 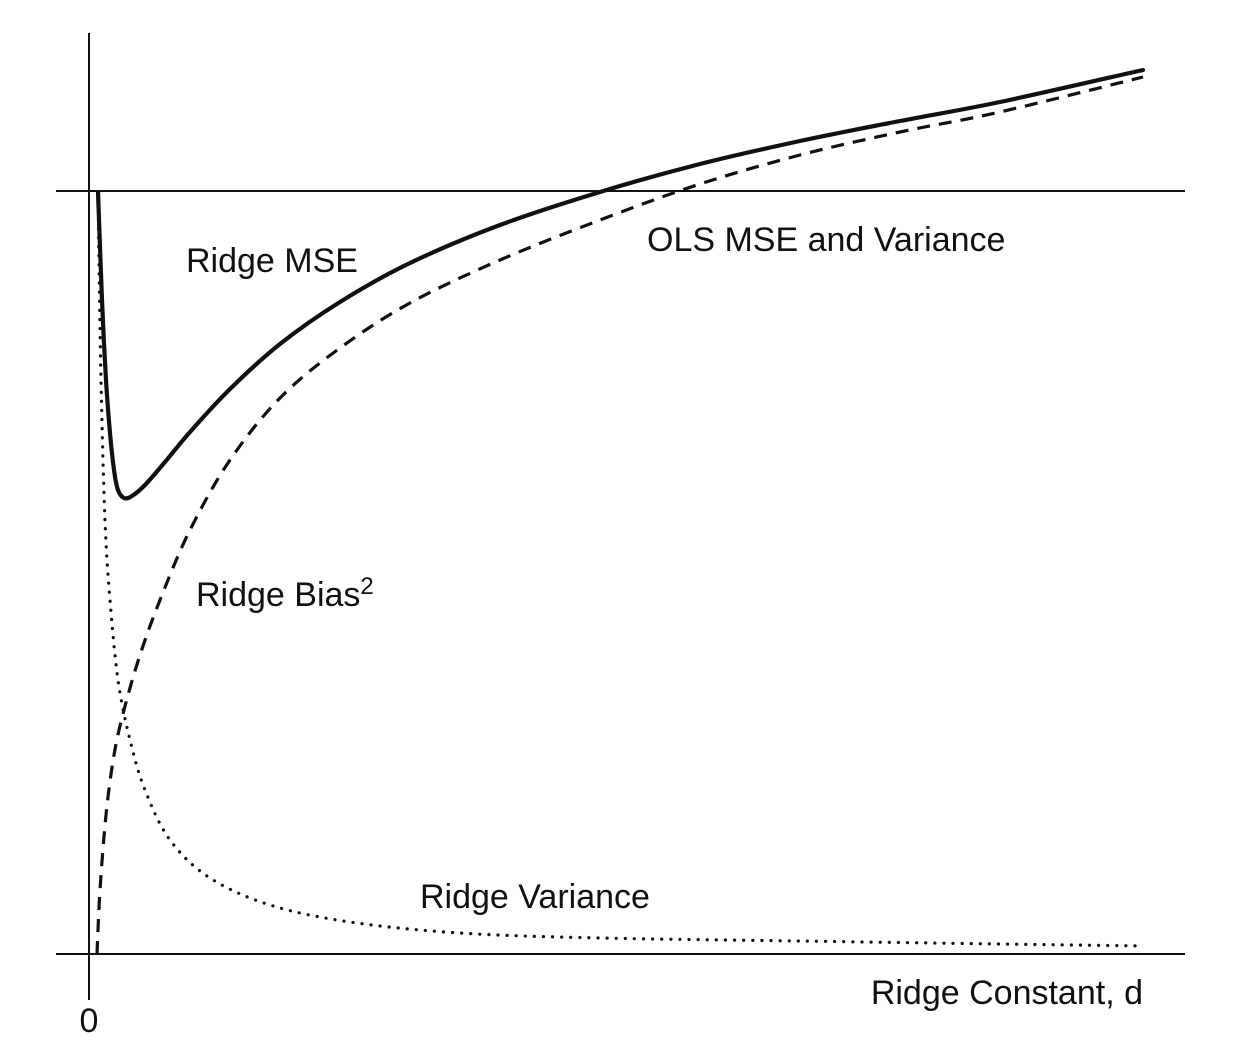 I want to click on x-axis-label: Ridge Constant, d, so click(x=1007, y=993).